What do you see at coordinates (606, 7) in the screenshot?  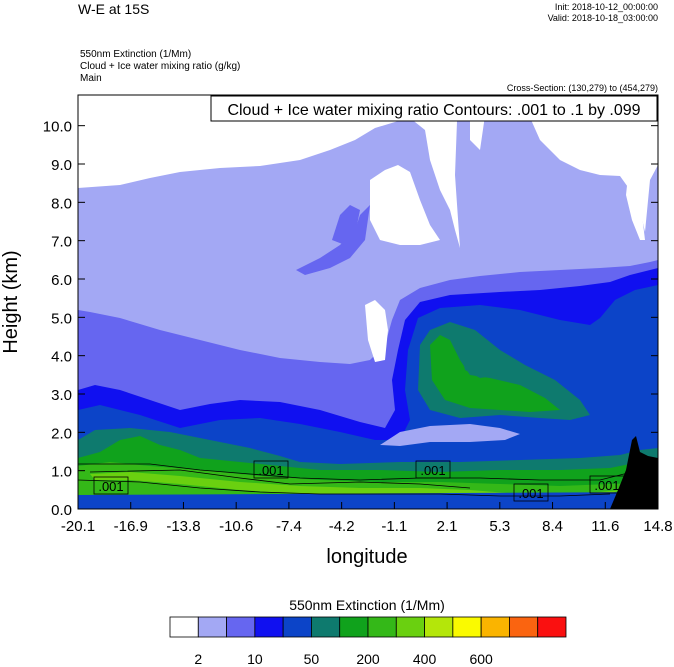 I see `init-time: Init: 2018-10-12_00:00:00` at bounding box center [606, 7].